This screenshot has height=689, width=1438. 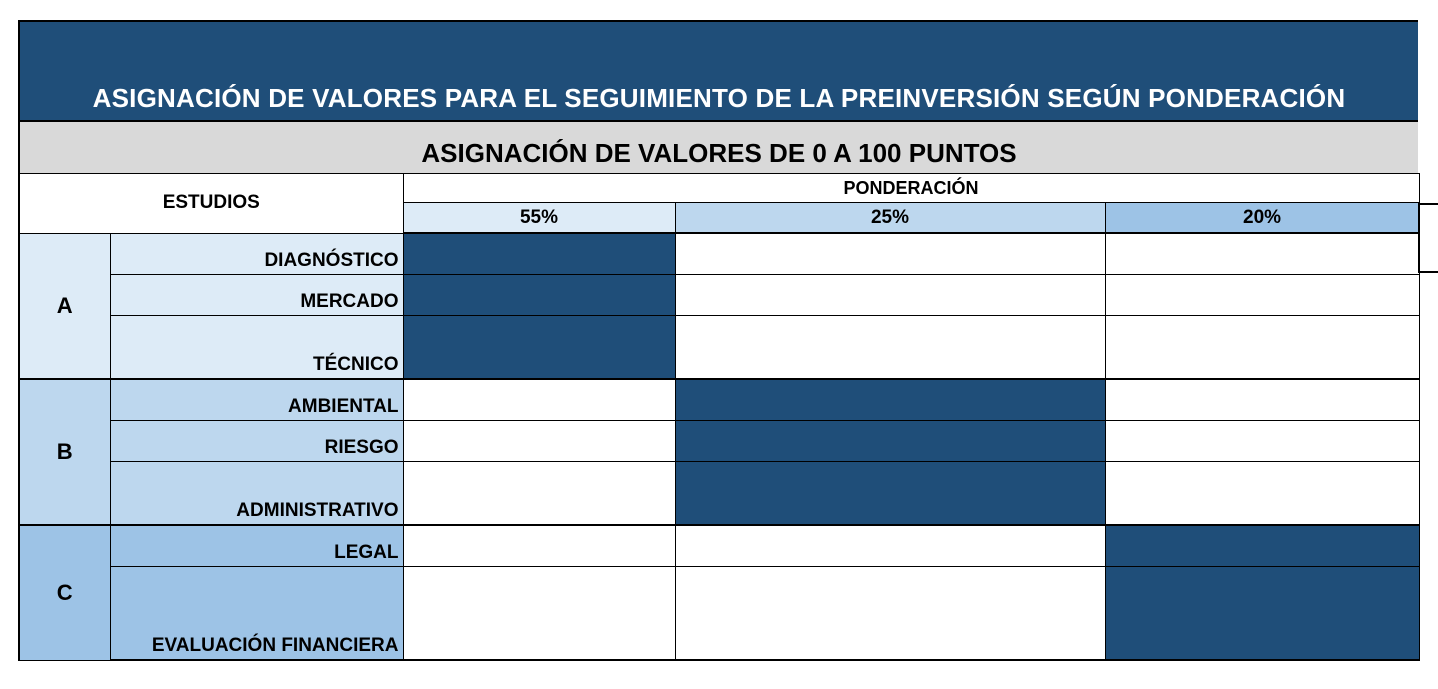 I want to click on weight-25: 25%, so click(x=890, y=218).